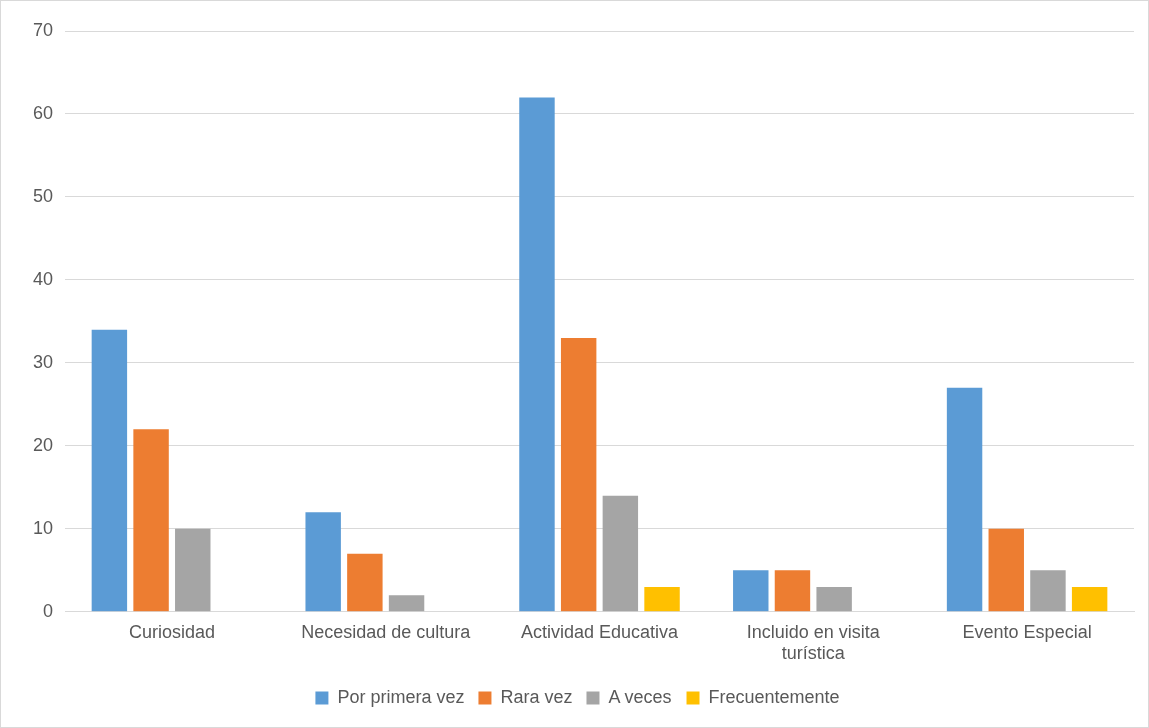  What do you see at coordinates (43, 444) in the screenshot?
I see `y-tick-label: 20` at bounding box center [43, 444].